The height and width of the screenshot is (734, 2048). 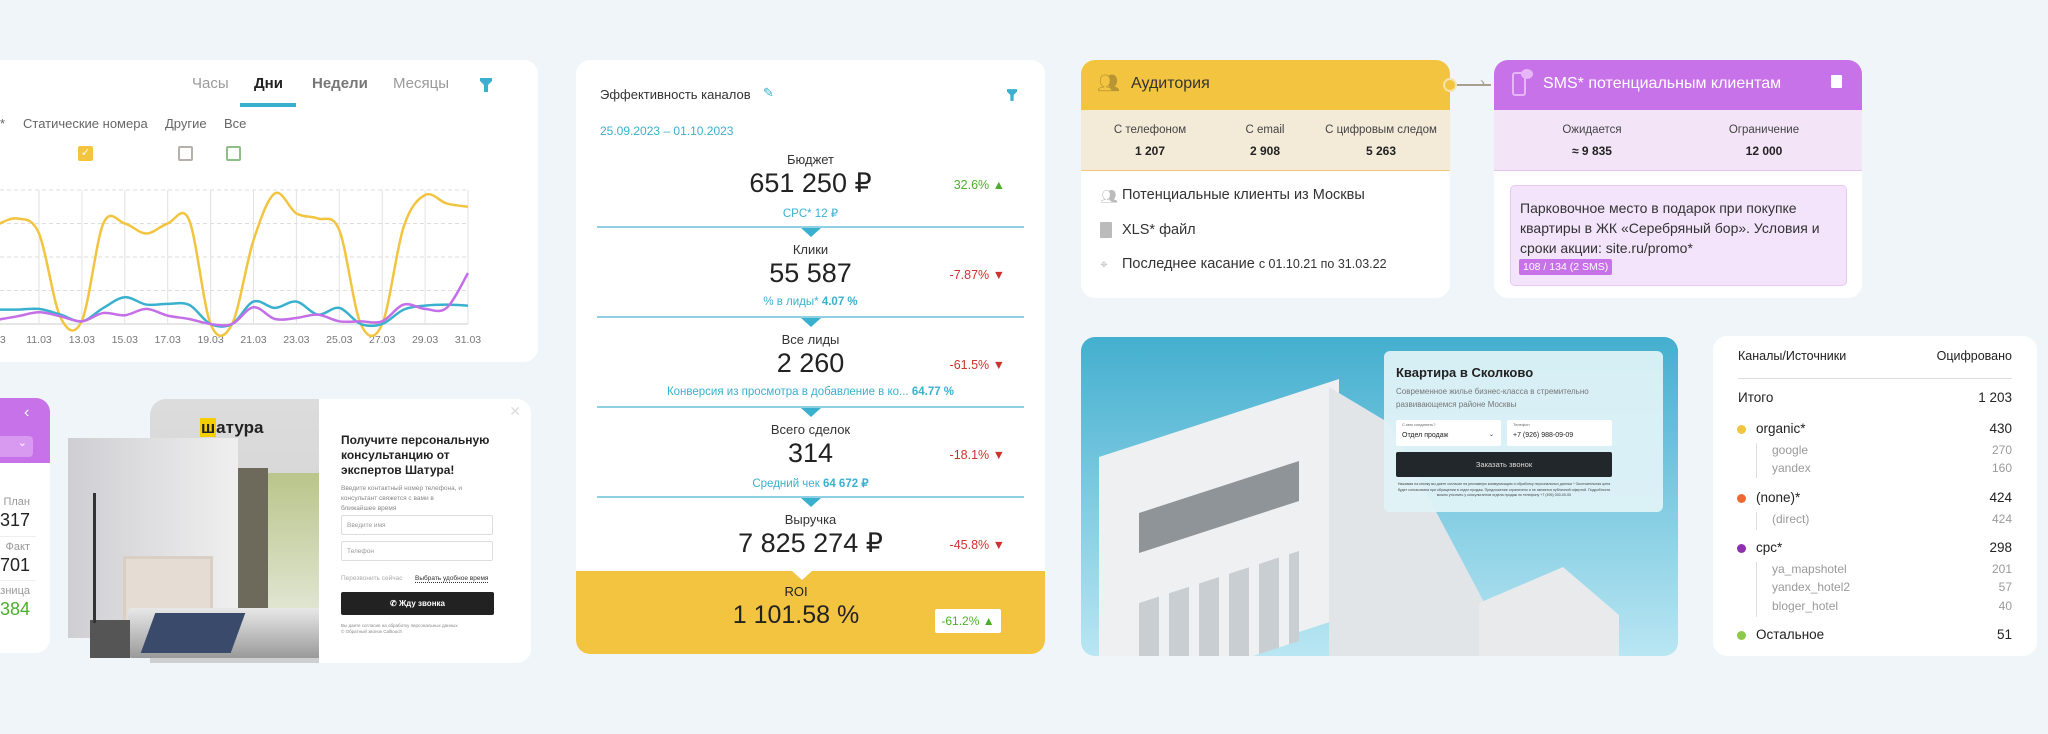 What do you see at coordinates (1265, 130) in the screenshot?
I see `stat-label: С email` at bounding box center [1265, 130].